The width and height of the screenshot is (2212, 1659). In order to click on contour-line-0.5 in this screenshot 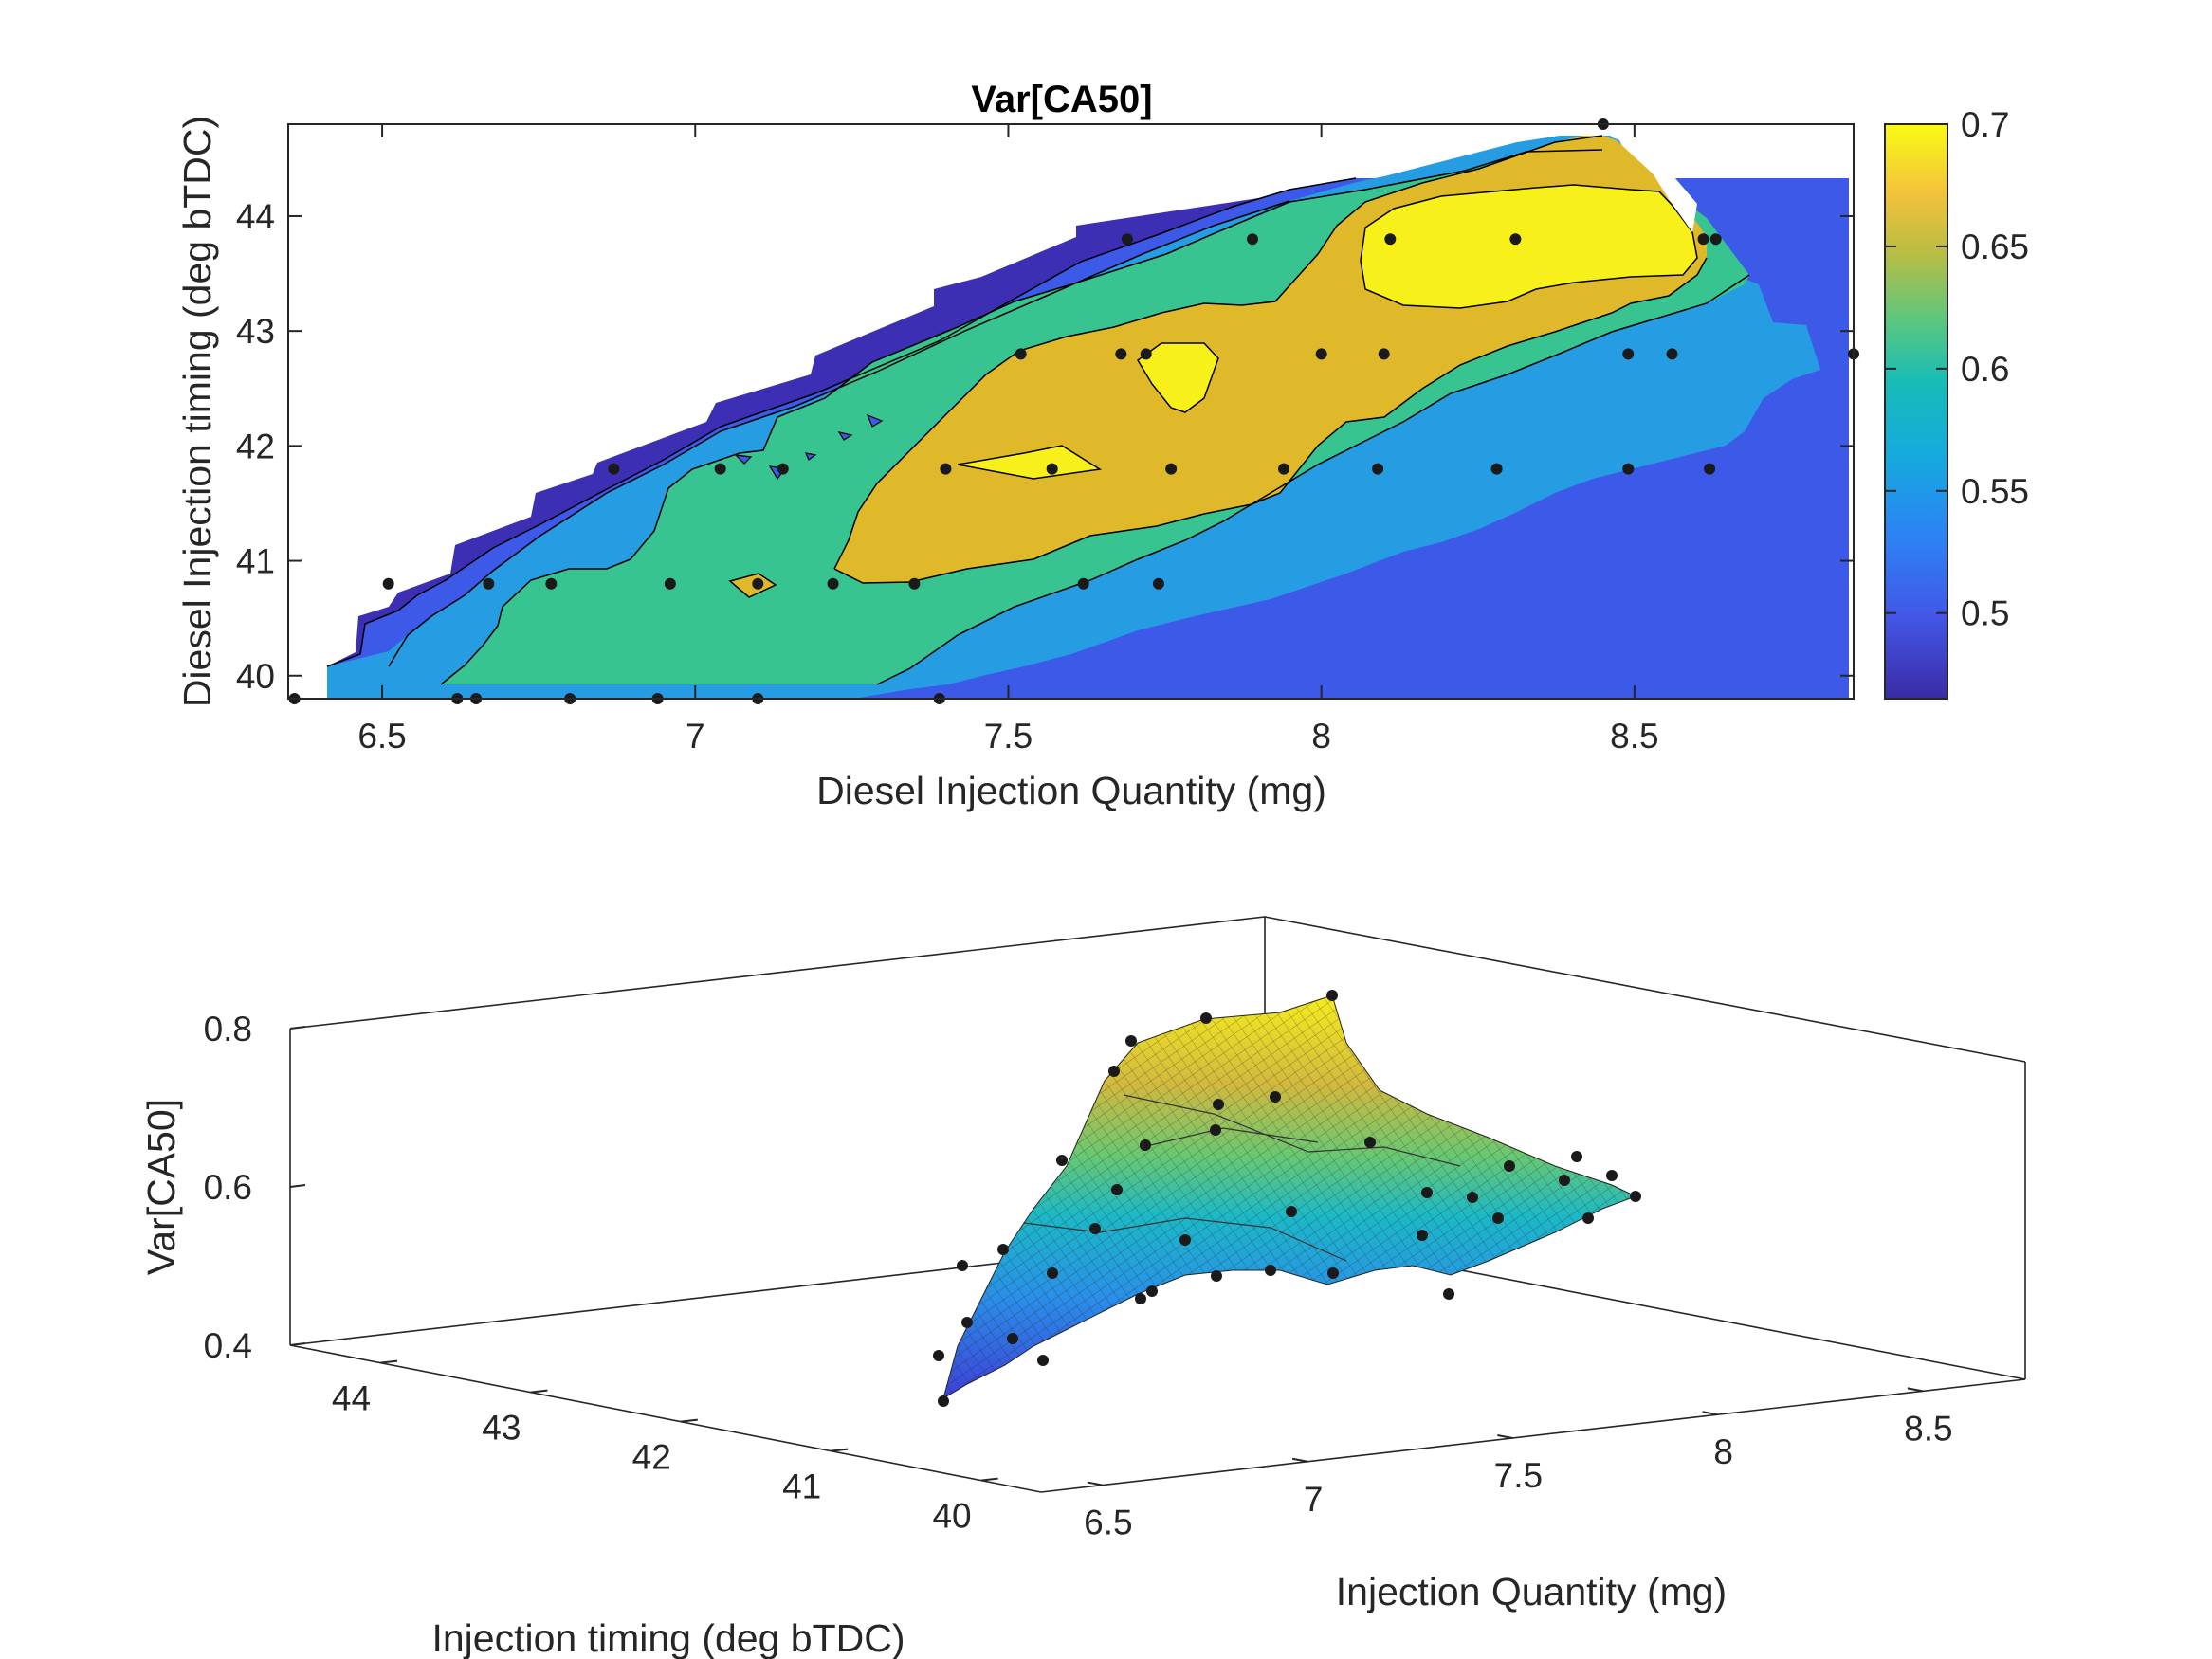, I will do `click(841, 422)`.